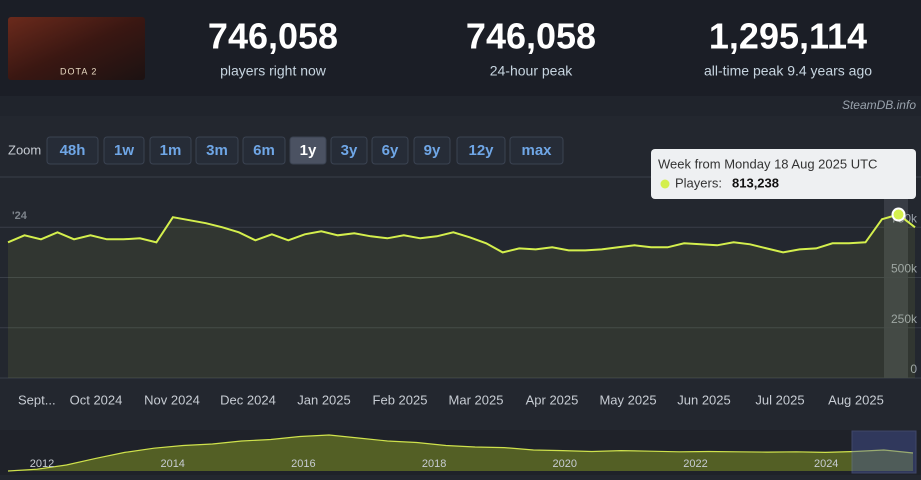 The image size is (921, 480). What do you see at coordinates (779, 399) in the screenshot?
I see `x-tick-label: Jul 2025` at bounding box center [779, 399].